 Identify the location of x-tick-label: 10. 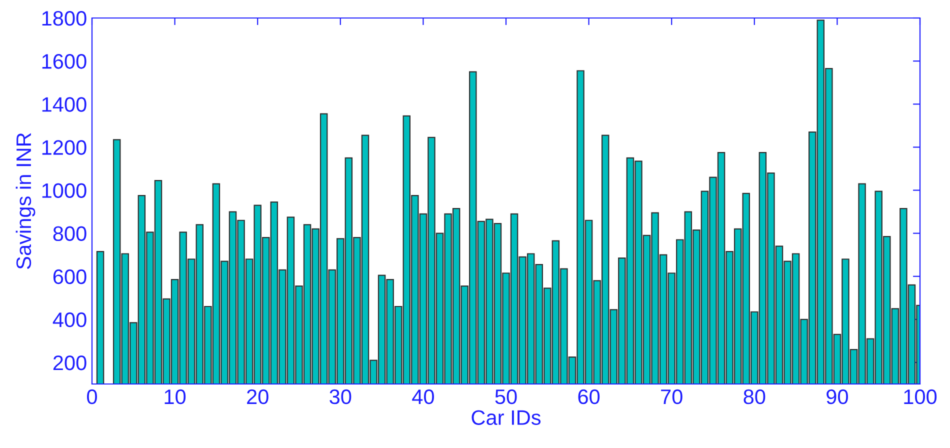
(175, 396).